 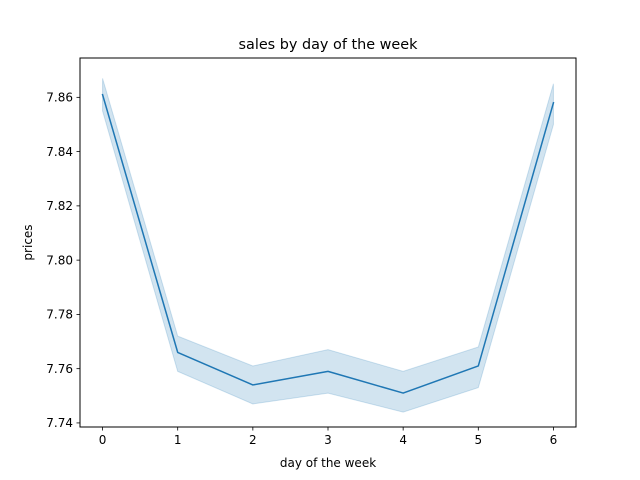 What do you see at coordinates (59, 423) in the screenshot?
I see `y-tick-label: 7.74` at bounding box center [59, 423].